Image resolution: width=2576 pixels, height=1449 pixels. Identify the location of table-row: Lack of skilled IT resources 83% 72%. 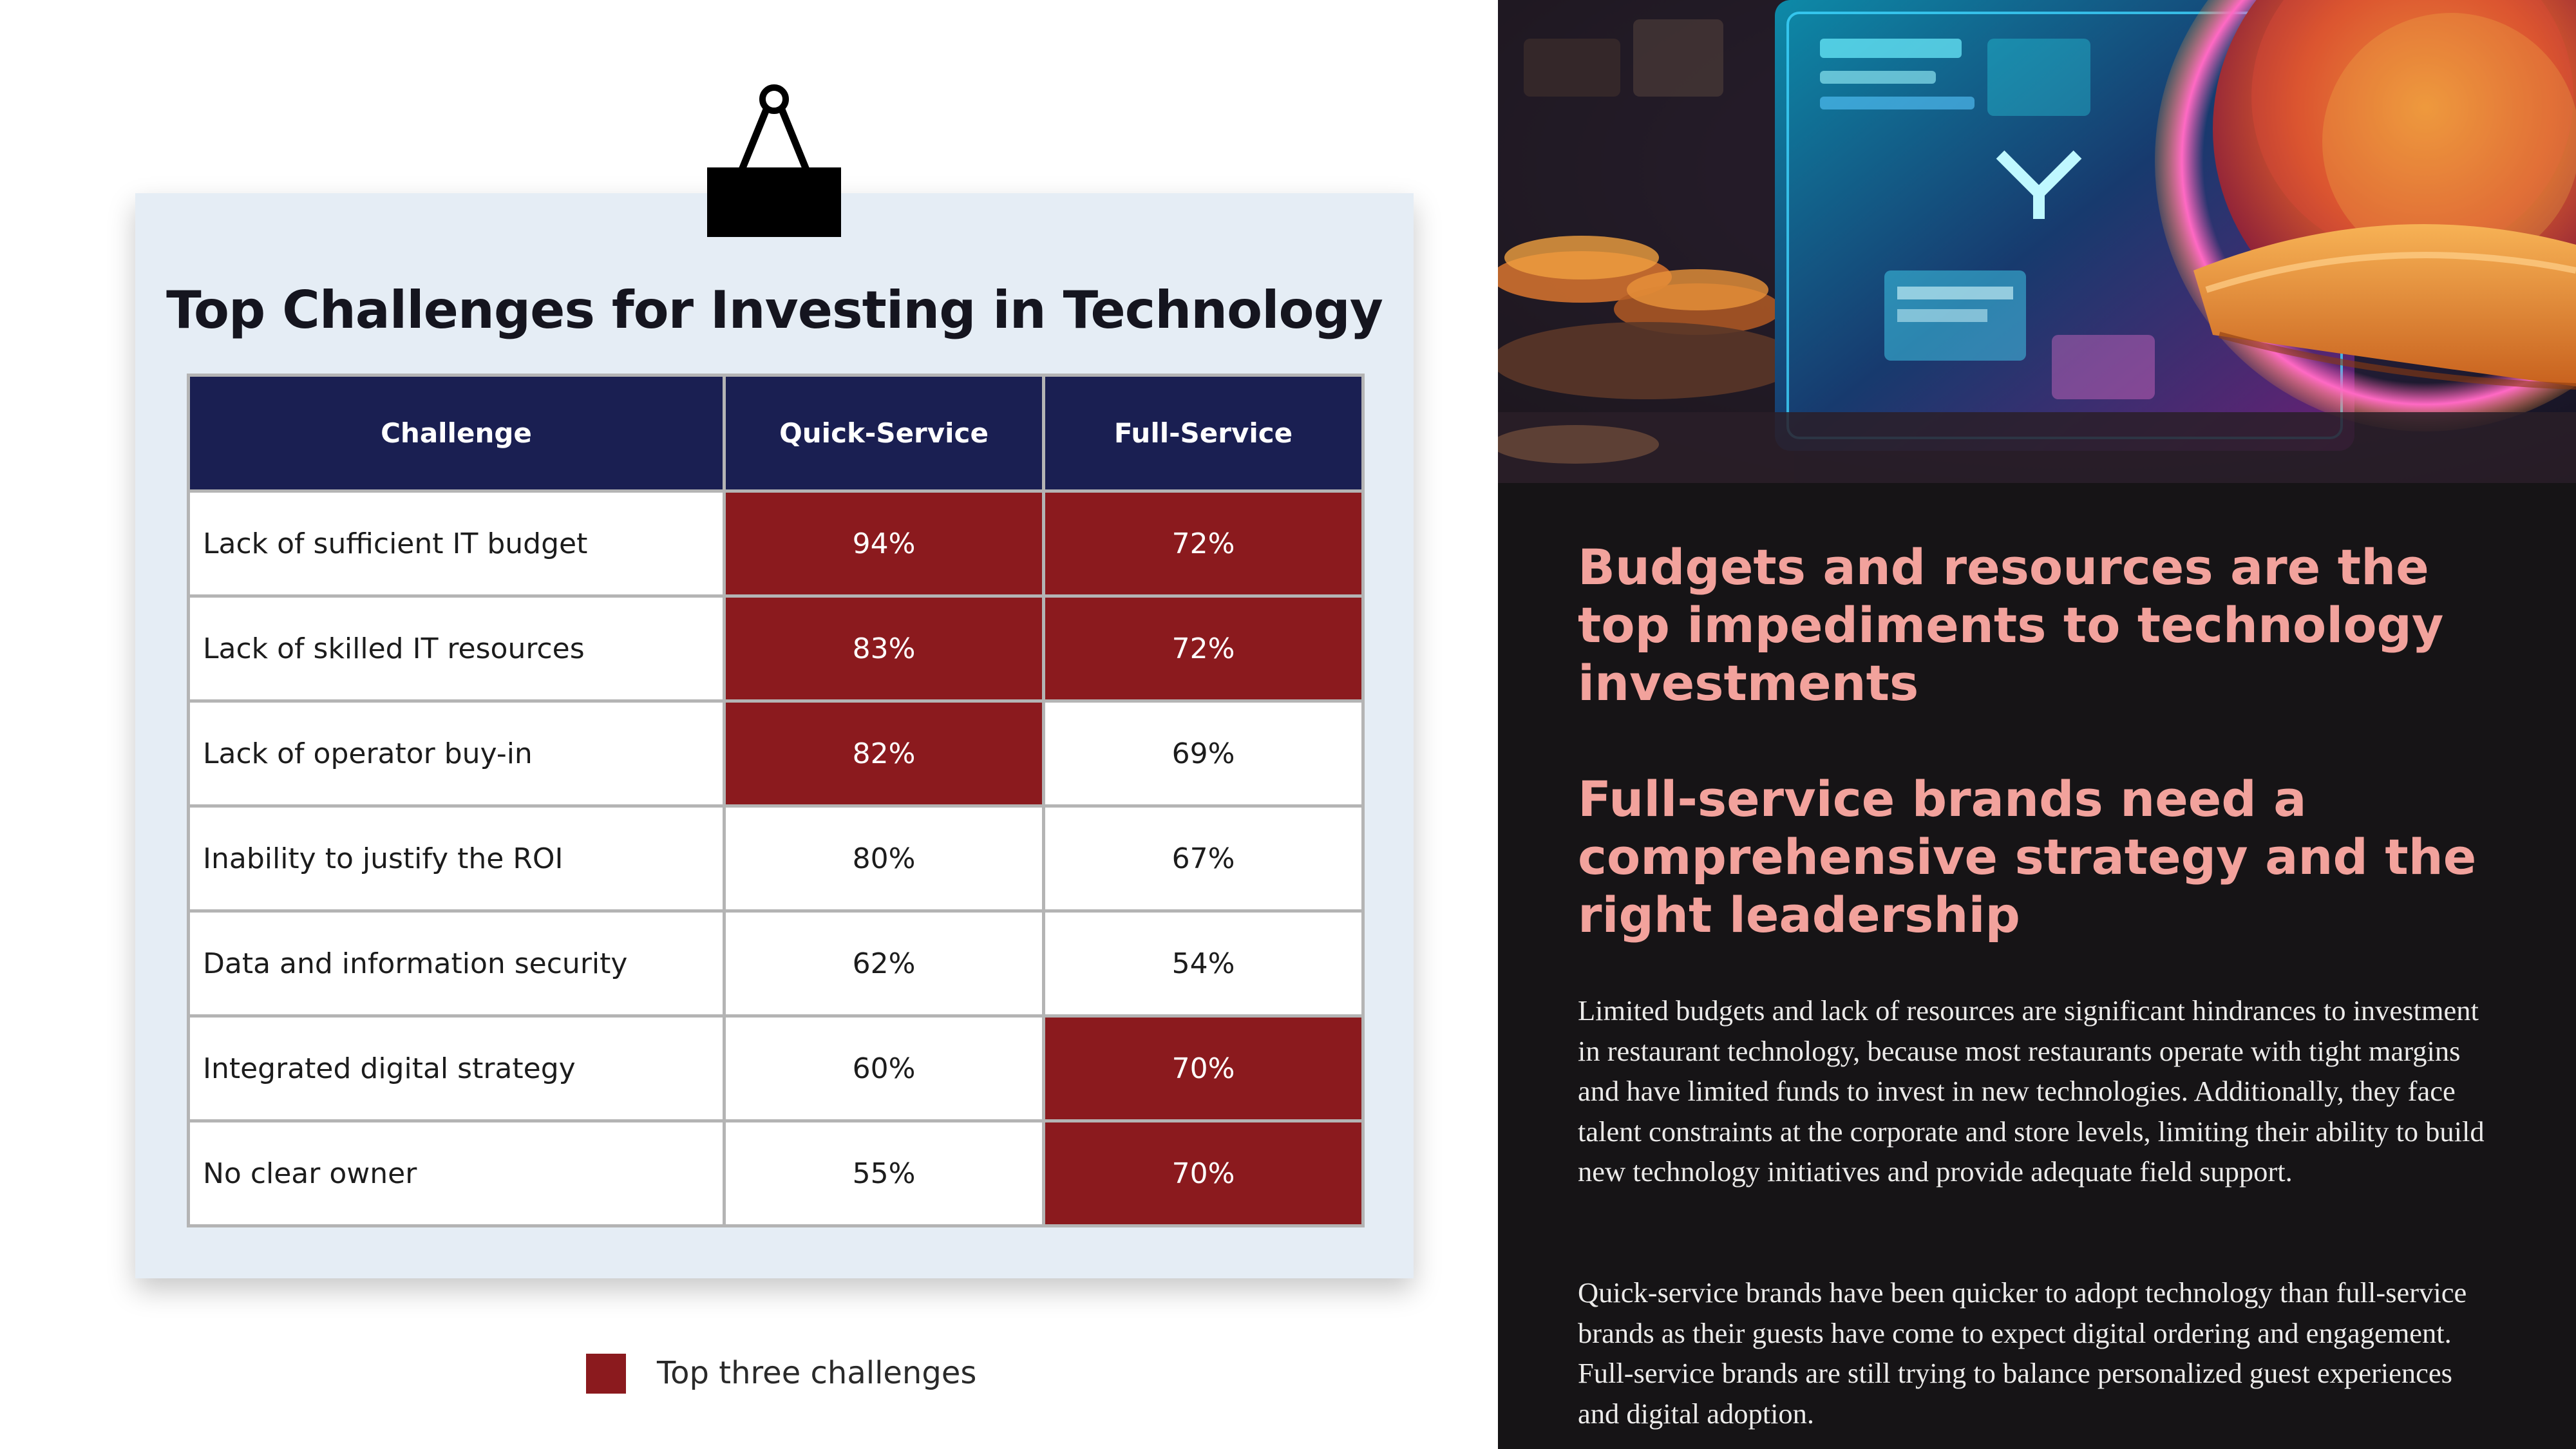
(776, 649).